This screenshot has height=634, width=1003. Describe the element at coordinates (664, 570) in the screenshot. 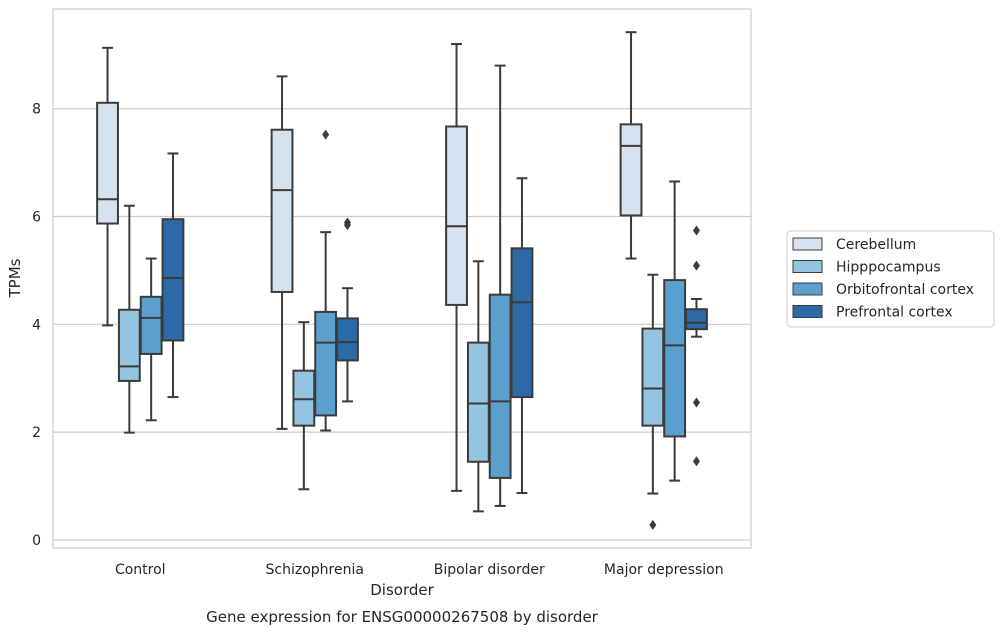

I see `x-tick-label: Major depression` at that location.